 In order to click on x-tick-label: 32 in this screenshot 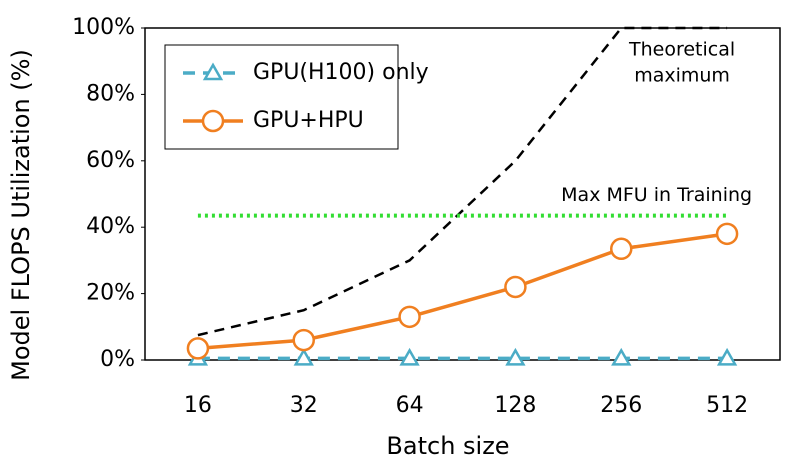, I will do `click(304, 405)`.